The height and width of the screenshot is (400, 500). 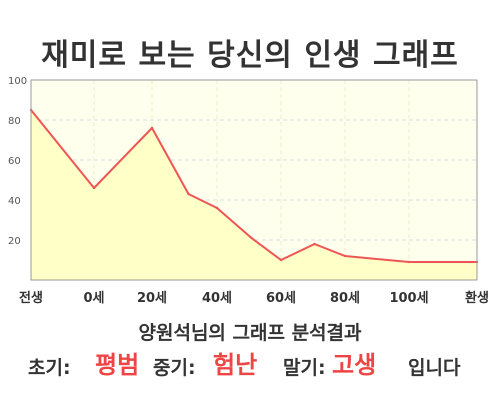 What do you see at coordinates (408, 298) in the screenshot?
I see `x-tick-label: 100세` at bounding box center [408, 298].